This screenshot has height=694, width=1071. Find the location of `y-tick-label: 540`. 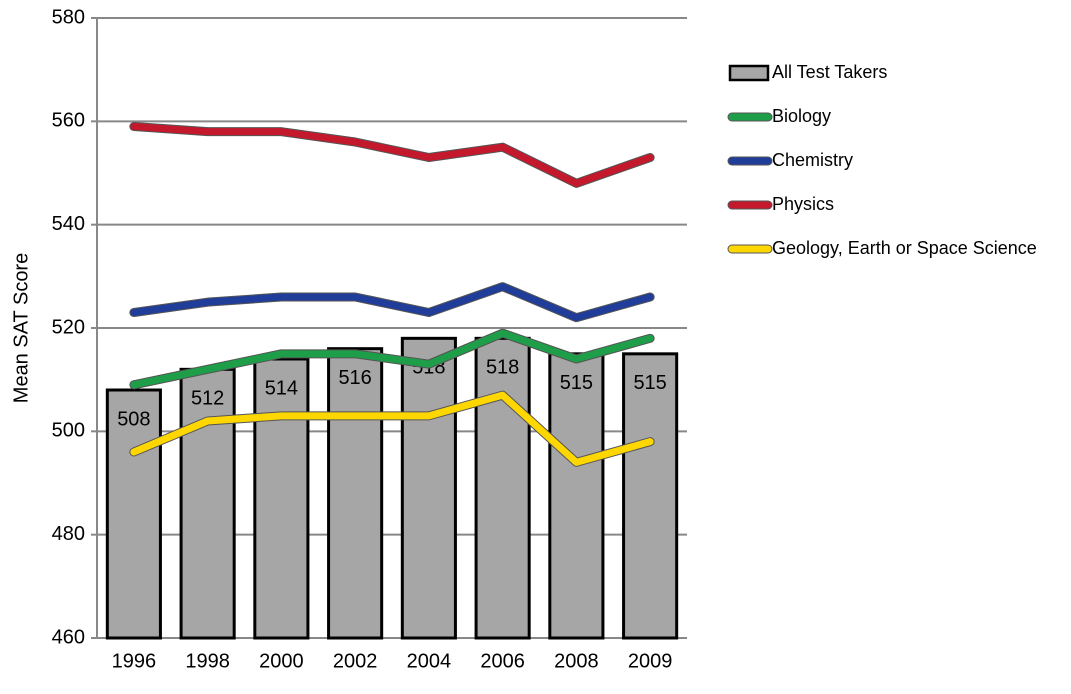

y-tick-label: 540 is located at coordinates (68, 224).